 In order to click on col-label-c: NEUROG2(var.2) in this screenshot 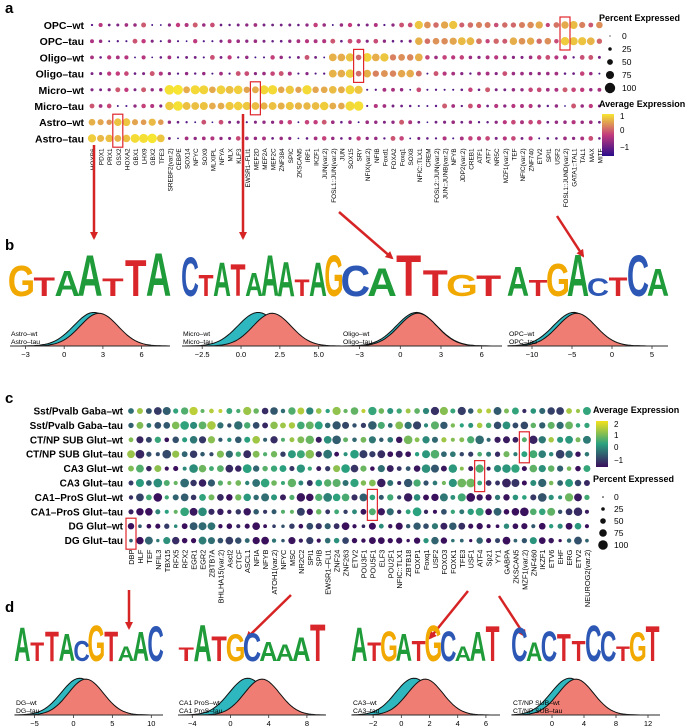, I will do `click(587, 579)`.